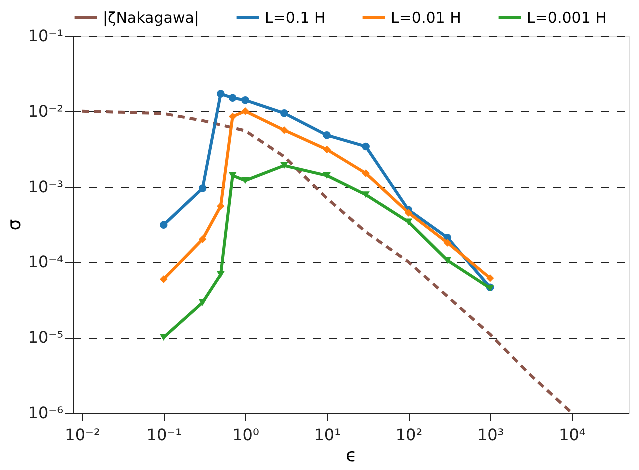  I want to click on x-tick-label: 10¹, so click(327, 435).